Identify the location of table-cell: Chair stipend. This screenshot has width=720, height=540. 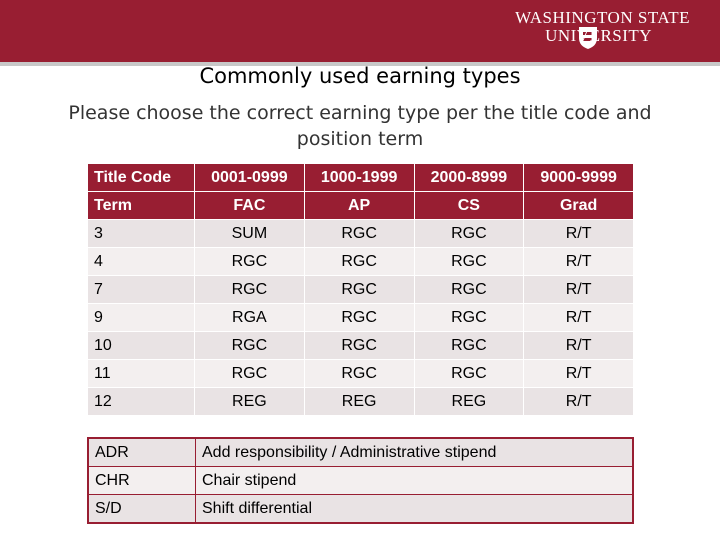
(414, 480).